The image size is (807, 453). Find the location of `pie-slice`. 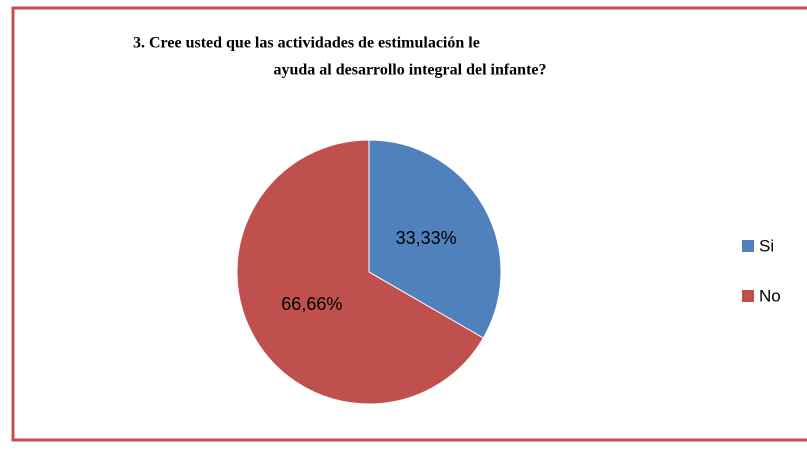

pie-slice is located at coordinates (435, 239).